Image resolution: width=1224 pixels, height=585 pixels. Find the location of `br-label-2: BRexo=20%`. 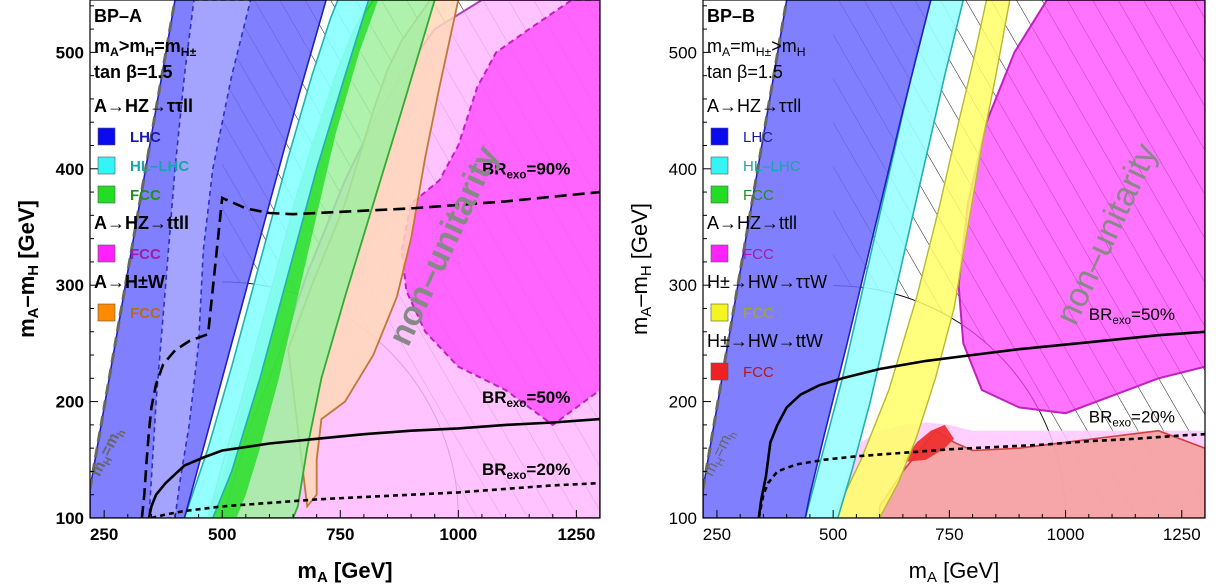

br-label-2: BRexo=20% is located at coordinates (526, 471).